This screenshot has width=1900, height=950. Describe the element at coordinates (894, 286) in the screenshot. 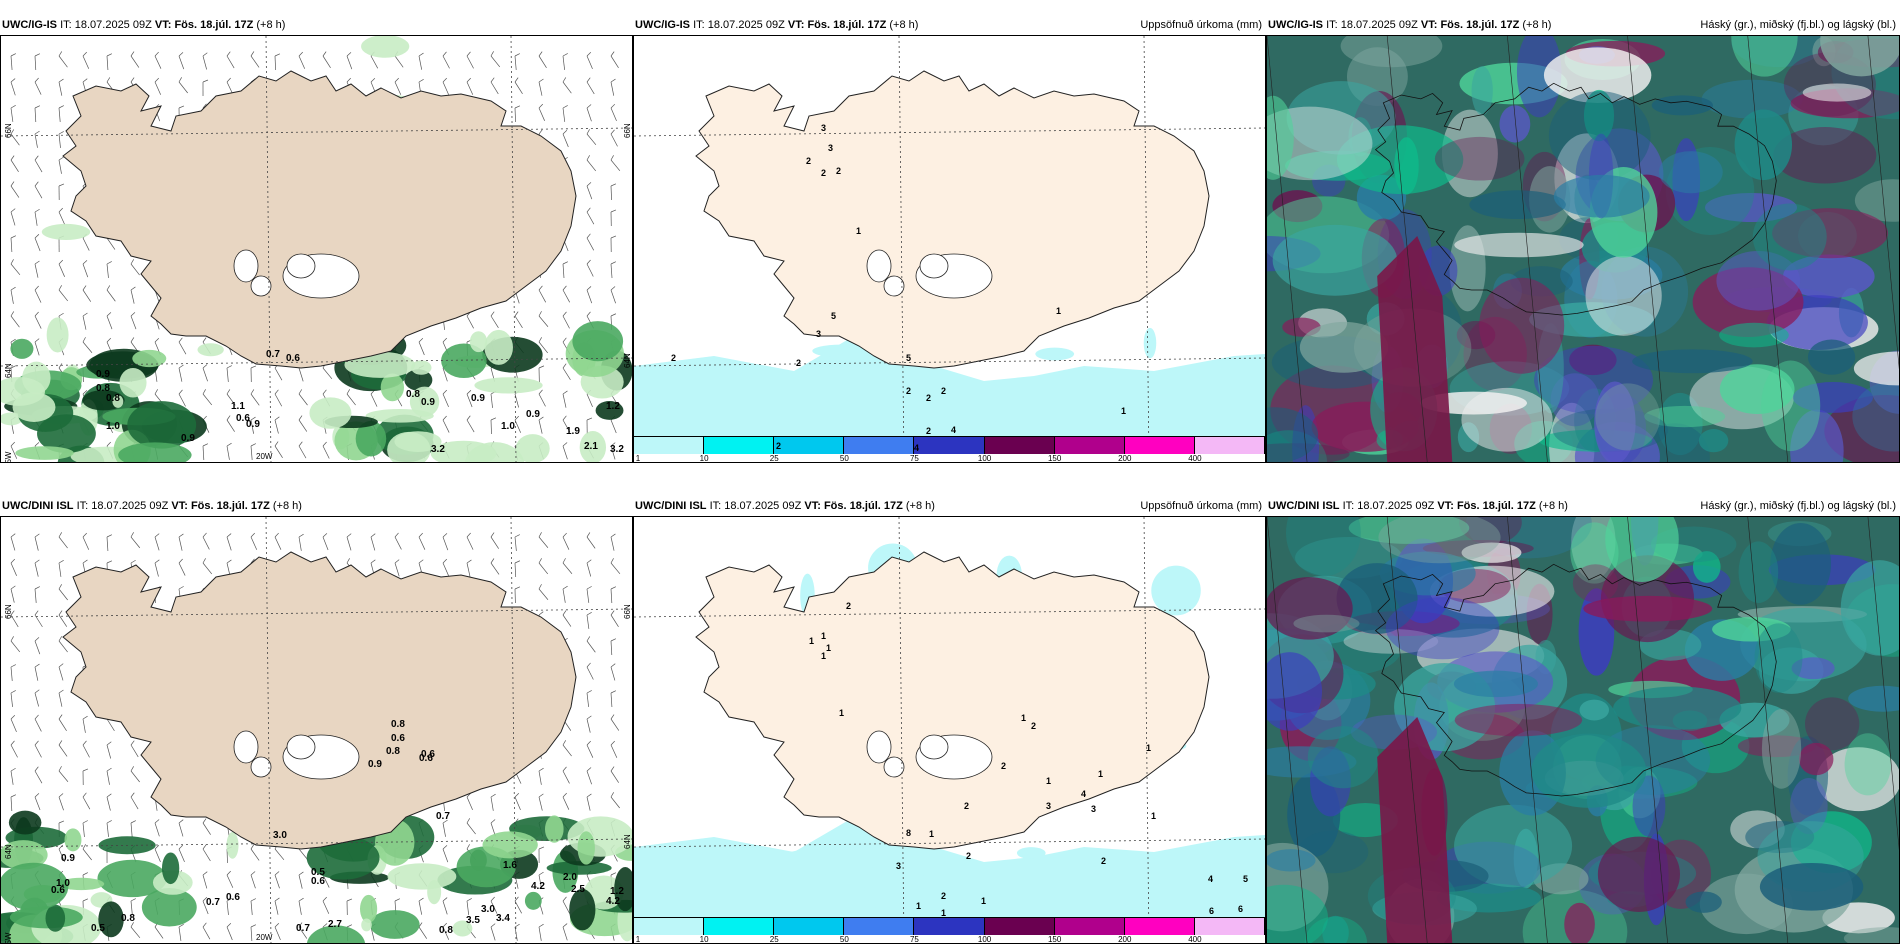

I see `glacier` at that location.